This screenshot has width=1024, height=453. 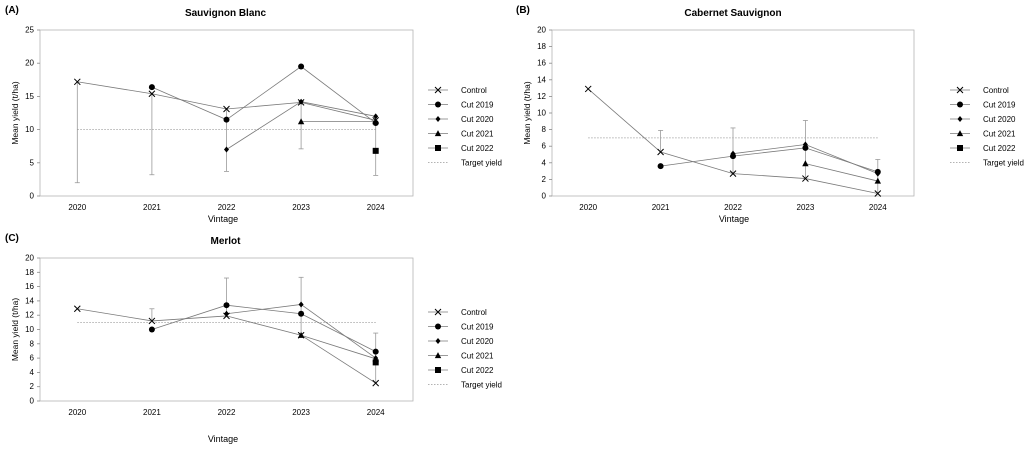 What do you see at coordinates (32, 162) in the screenshot?
I see `y-tick-label: 5` at bounding box center [32, 162].